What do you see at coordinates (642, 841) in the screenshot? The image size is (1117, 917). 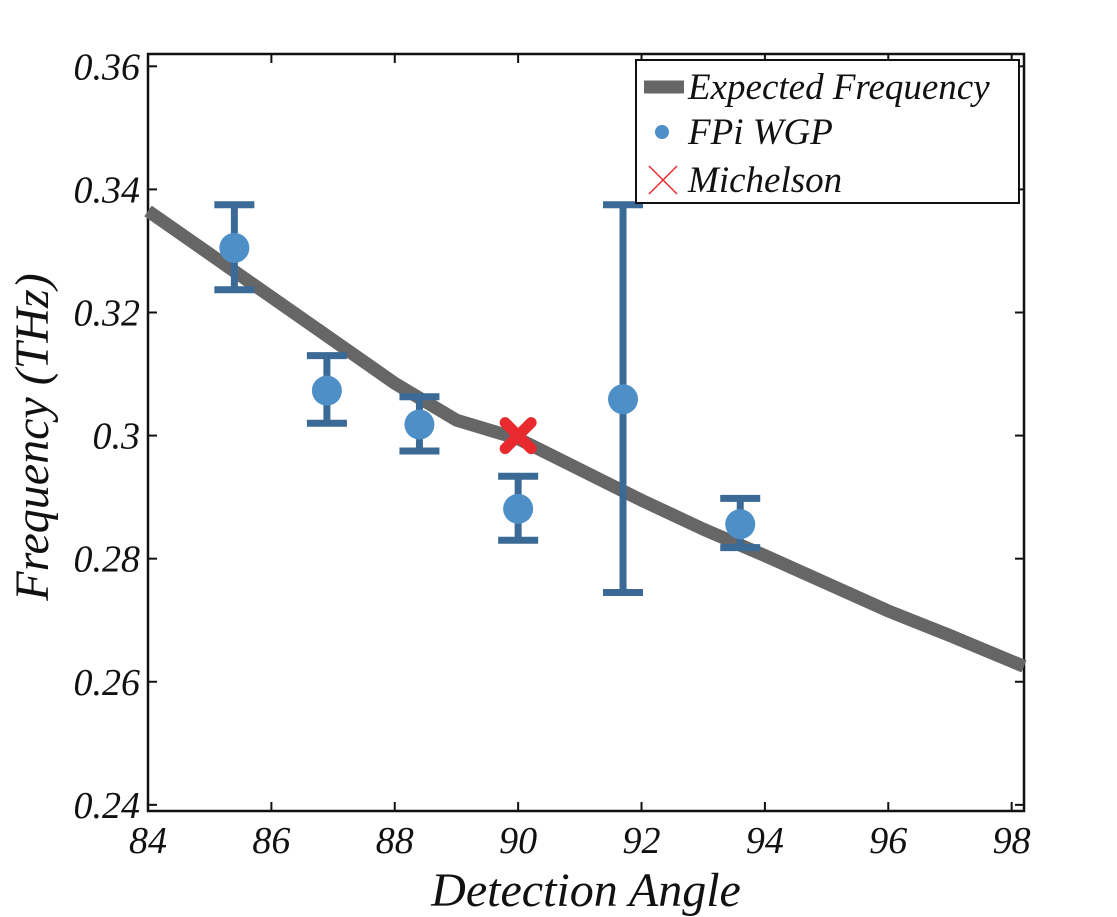 I see `x-tick-label: 92` at bounding box center [642, 841].